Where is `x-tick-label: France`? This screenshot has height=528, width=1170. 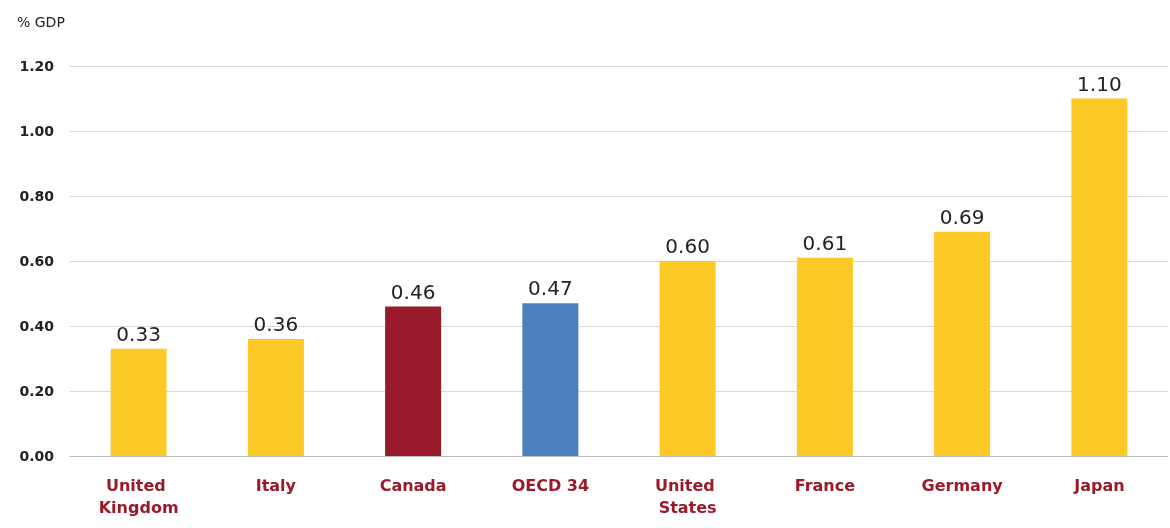
x-tick-label: France is located at coordinates (825, 485).